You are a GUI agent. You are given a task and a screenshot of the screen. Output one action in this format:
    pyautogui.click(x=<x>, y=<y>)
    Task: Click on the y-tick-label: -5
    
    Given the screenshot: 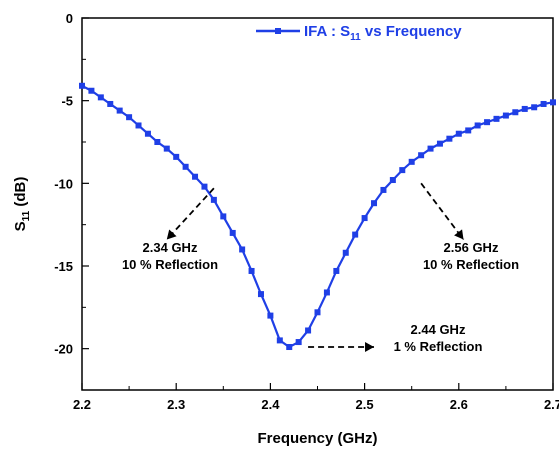 What is the action you would take?
    pyautogui.click(x=67, y=101)
    